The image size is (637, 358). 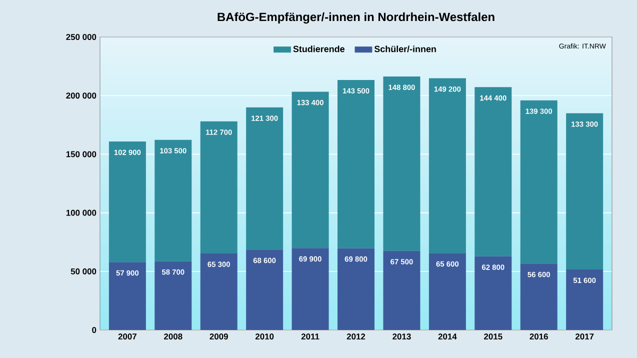 What do you see at coordinates (310, 337) in the screenshot?
I see `x-tick-label: 2011` at bounding box center [310, 337].